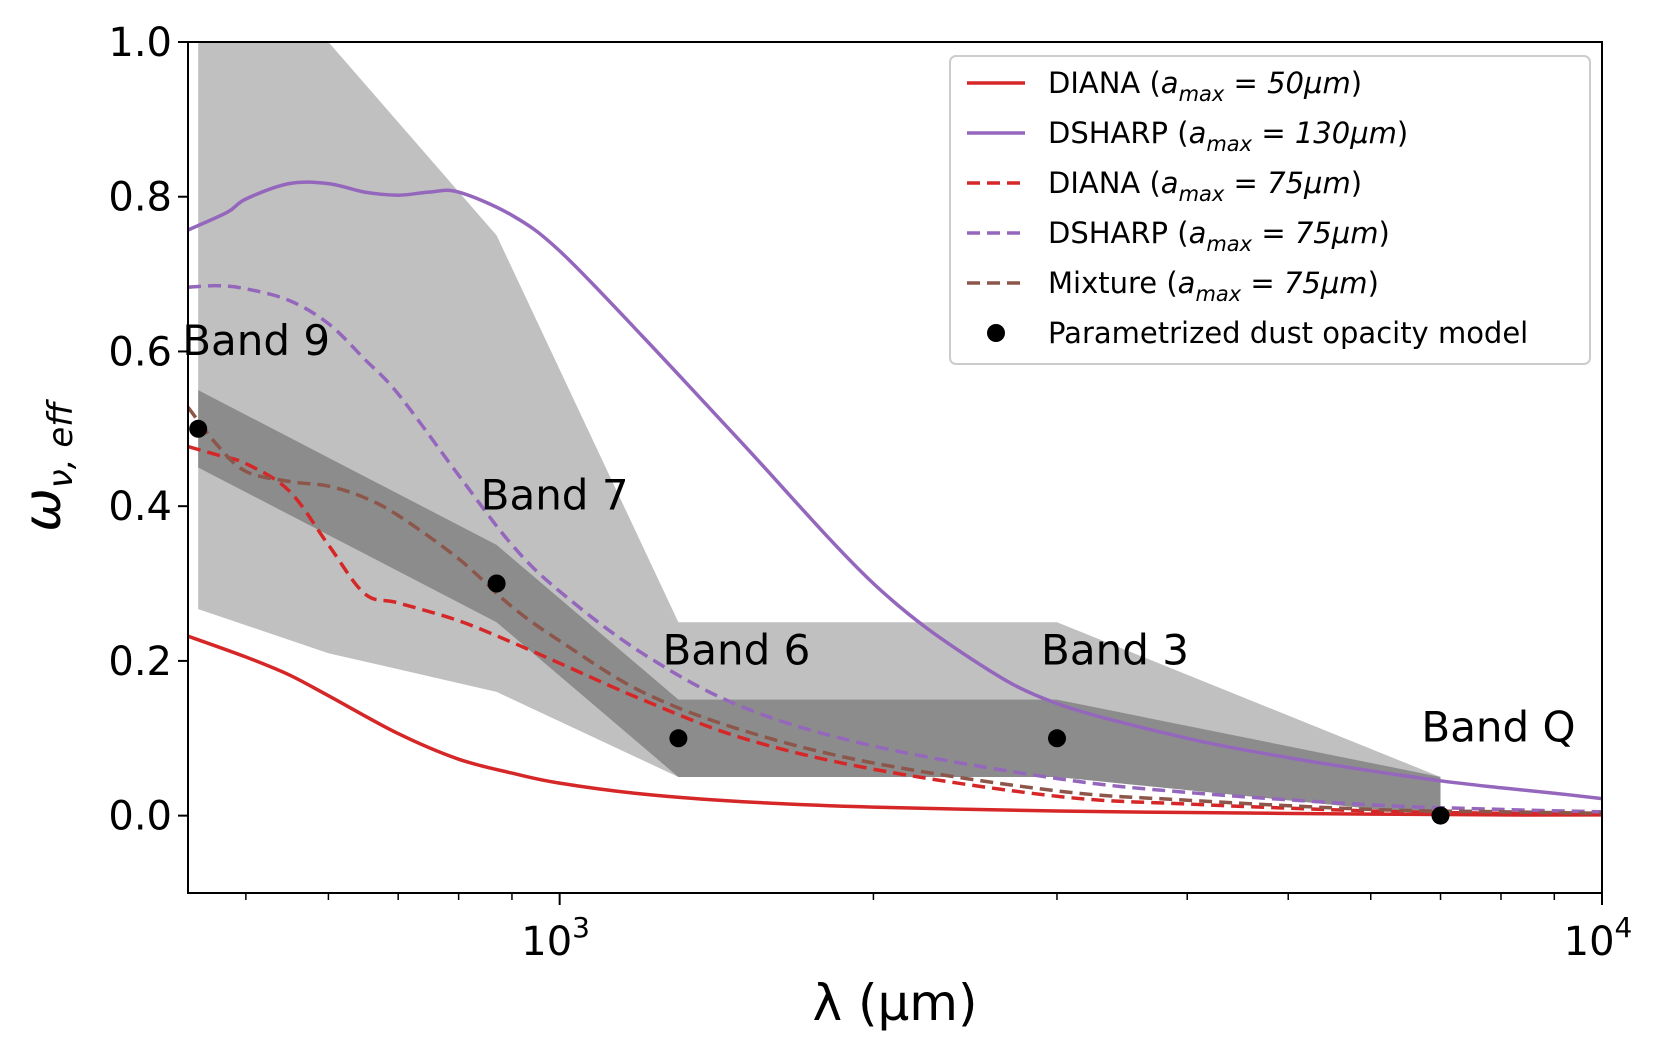 The height and width of the screenshot is (1050, 1659). I want to click on svg-text: ων, eff, so click(47, 465).